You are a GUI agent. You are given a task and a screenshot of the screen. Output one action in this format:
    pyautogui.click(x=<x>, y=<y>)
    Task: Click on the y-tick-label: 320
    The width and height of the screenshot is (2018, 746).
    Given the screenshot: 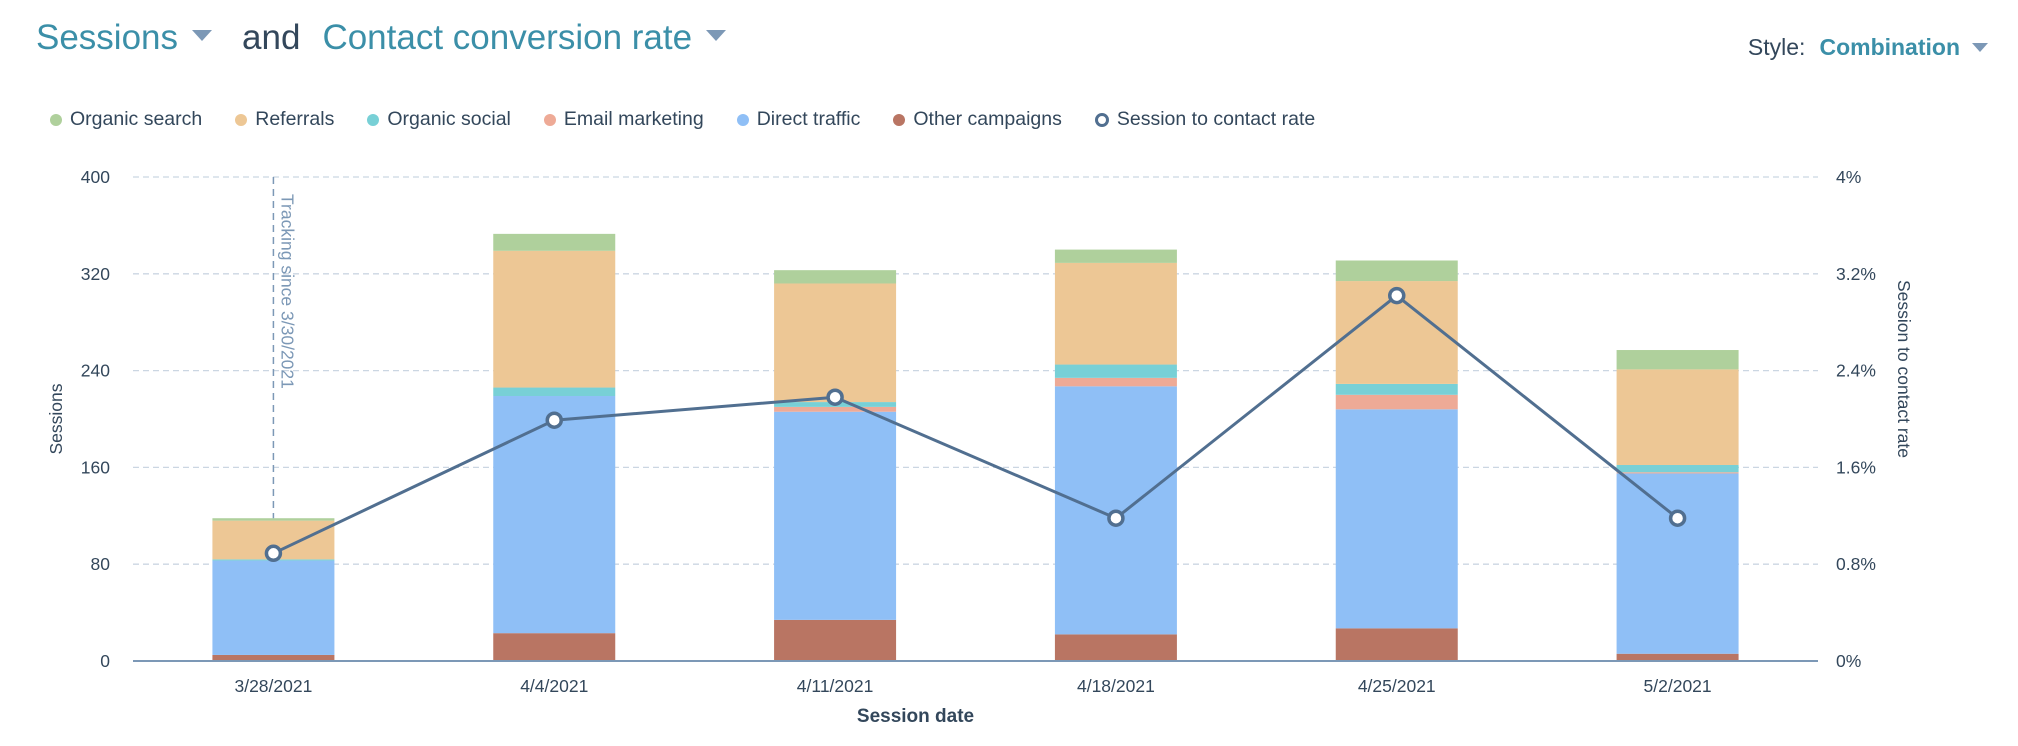 What is the action you would take?
    pyautogui.click(x=95, y=274)
    